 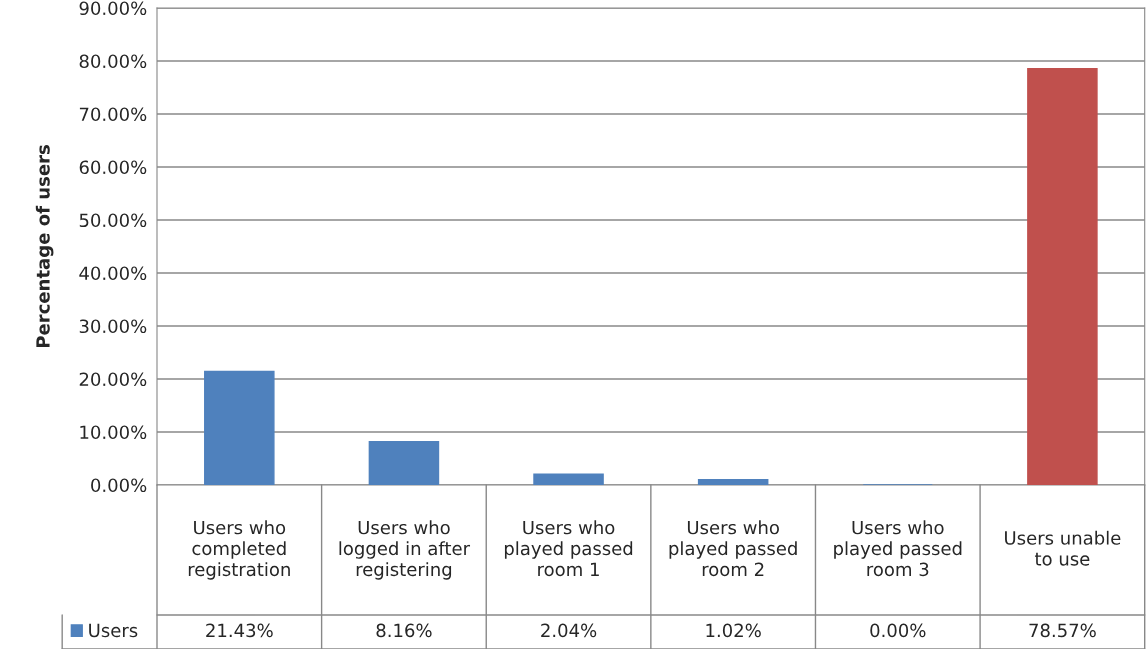 I want to click on y-tick-label: 0.00%, so click(x=119, y=485).